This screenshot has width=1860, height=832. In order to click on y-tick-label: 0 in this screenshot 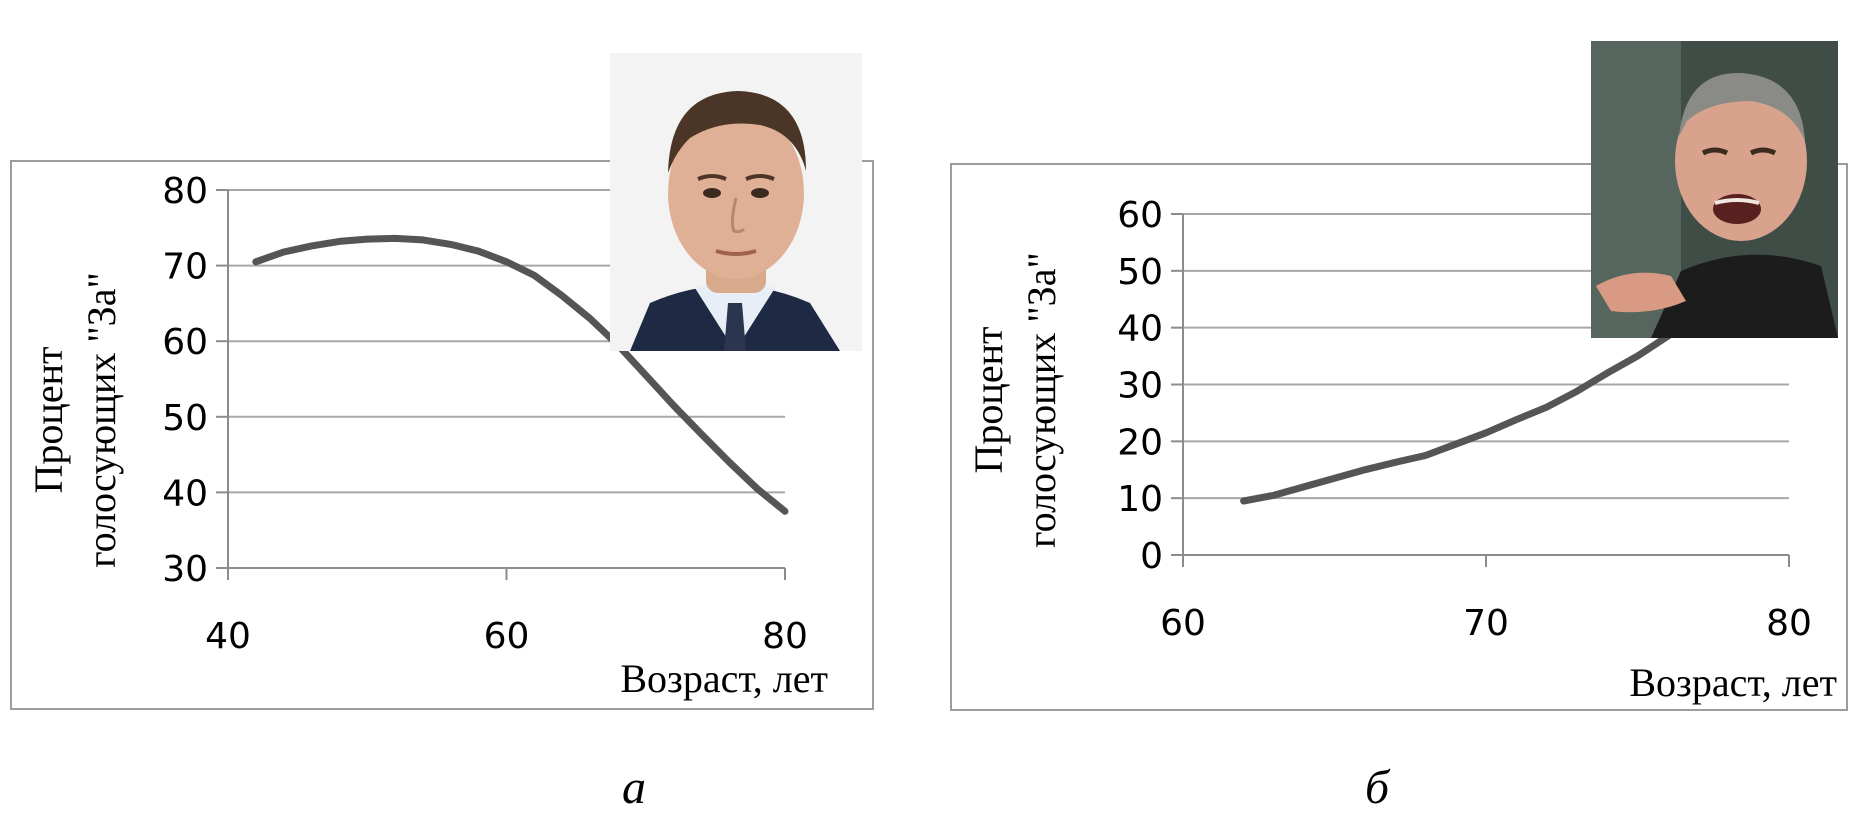, I will do `click(1151, 556)`.